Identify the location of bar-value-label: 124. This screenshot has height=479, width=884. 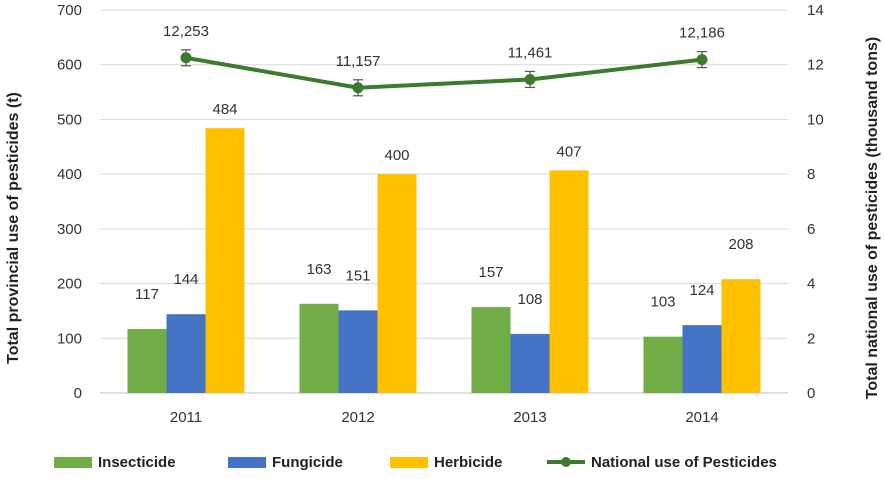
(701, 290).